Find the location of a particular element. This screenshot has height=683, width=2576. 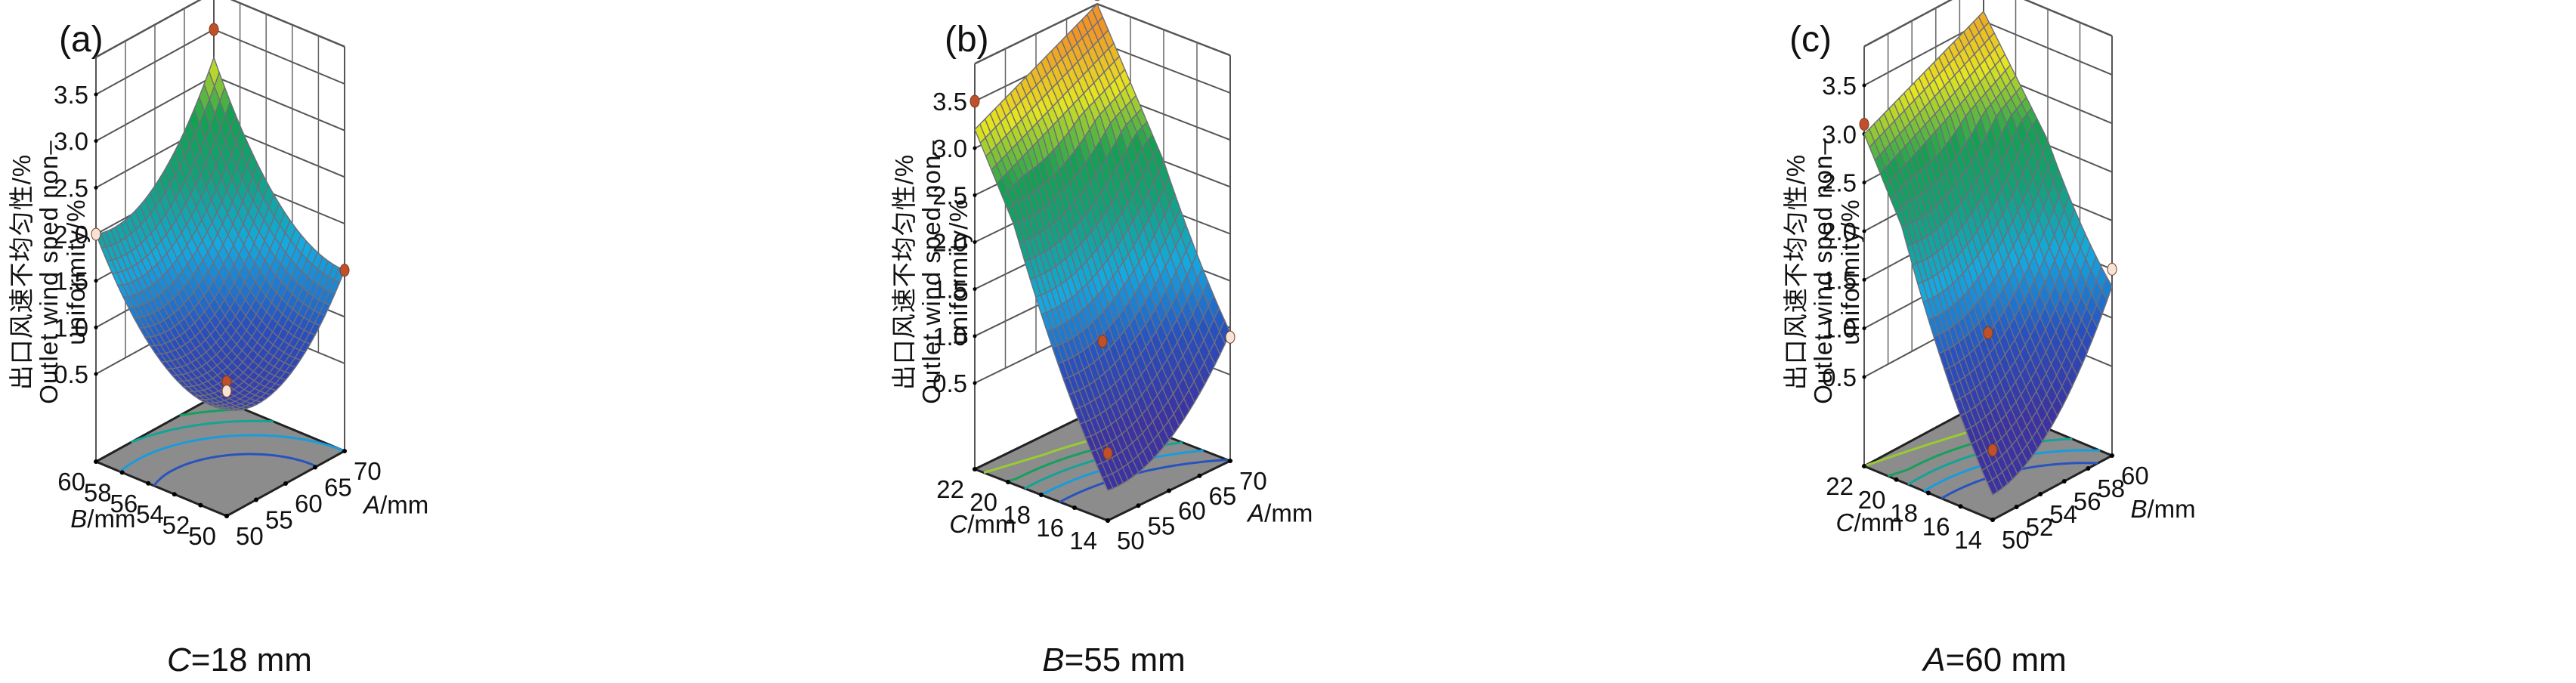

left-axis-tick-label: 22 is located at coordinates (950, 489).